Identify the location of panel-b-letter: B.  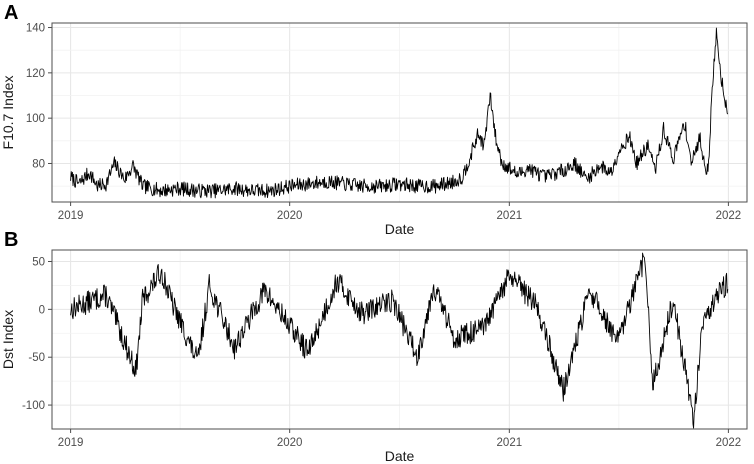
(11, 240).